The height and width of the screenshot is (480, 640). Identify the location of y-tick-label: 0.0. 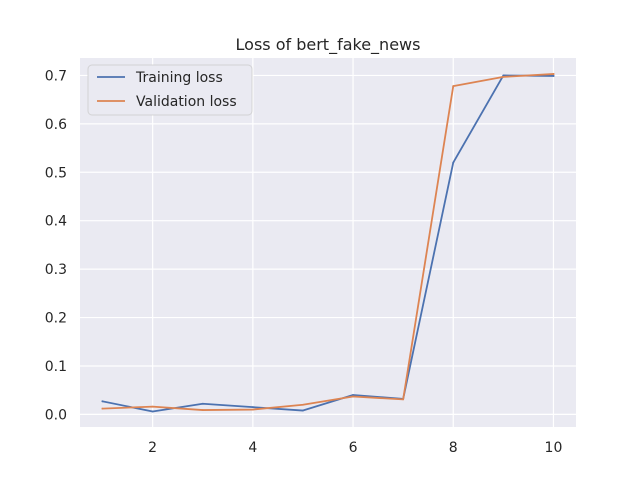
(56, 415).